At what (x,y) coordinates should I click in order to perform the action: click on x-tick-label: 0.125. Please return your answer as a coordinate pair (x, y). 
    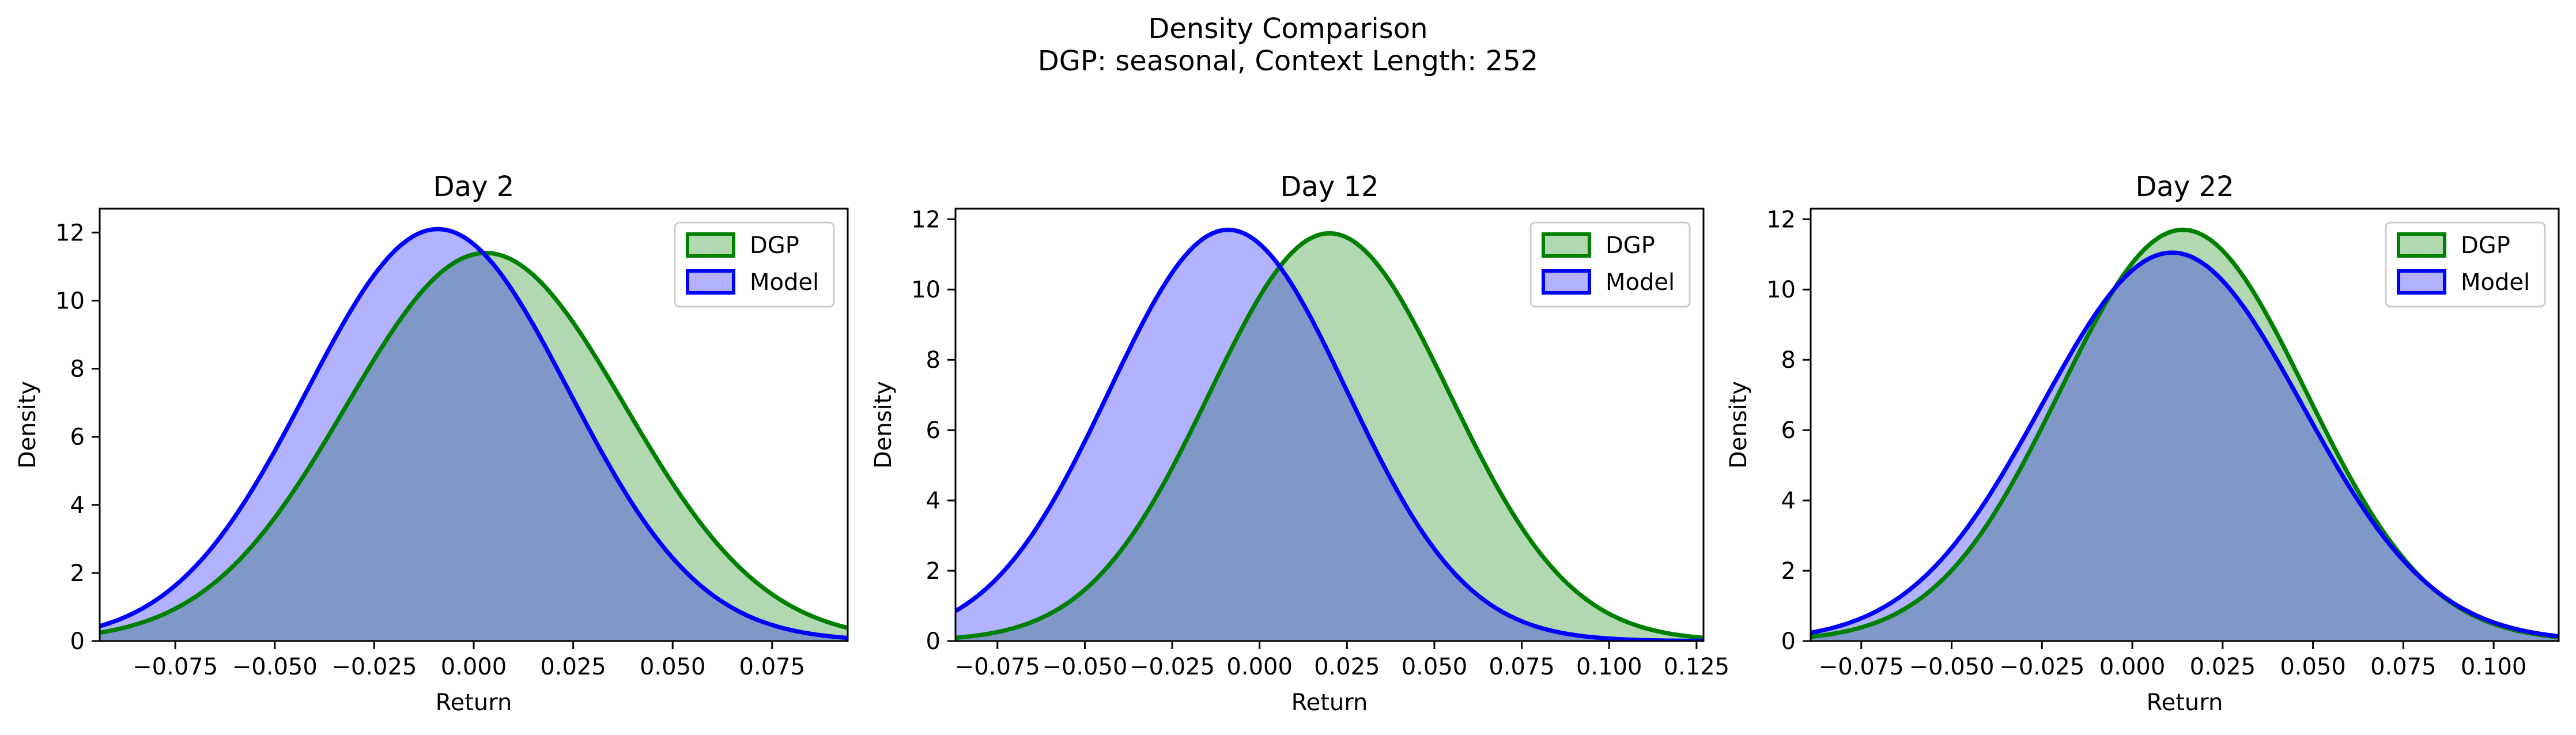
    Looking at the image, I should click on (1697, 667).